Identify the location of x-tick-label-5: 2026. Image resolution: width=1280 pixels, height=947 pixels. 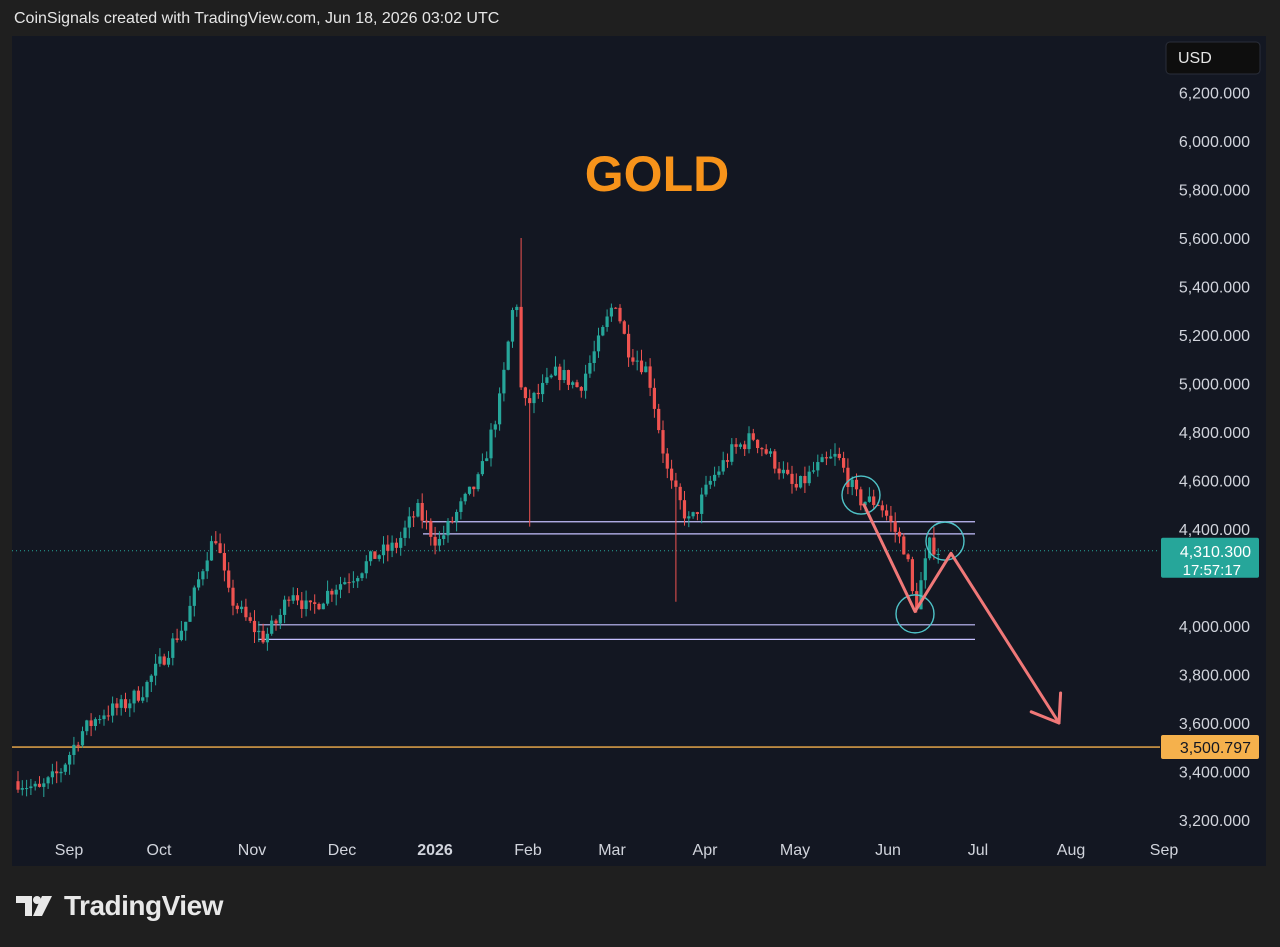
(435, 850).